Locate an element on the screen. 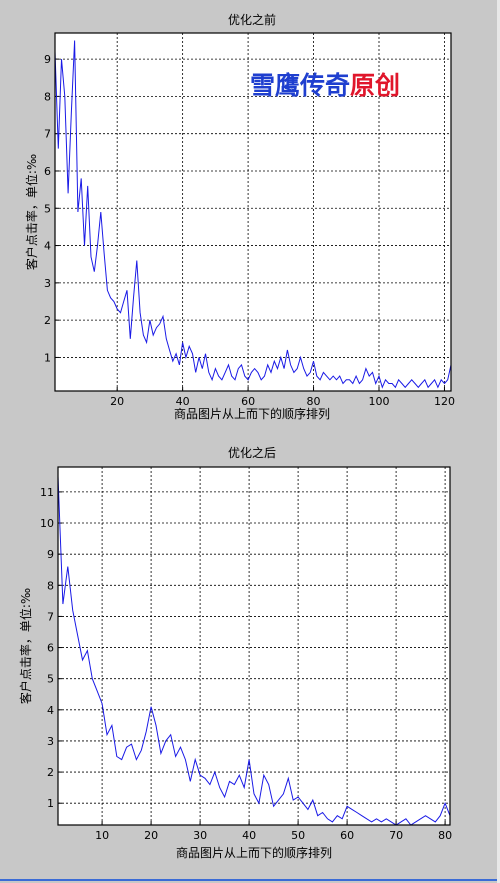 This screenshot has height=883, width=500. bottom-border is located at coordinates (250, 880).